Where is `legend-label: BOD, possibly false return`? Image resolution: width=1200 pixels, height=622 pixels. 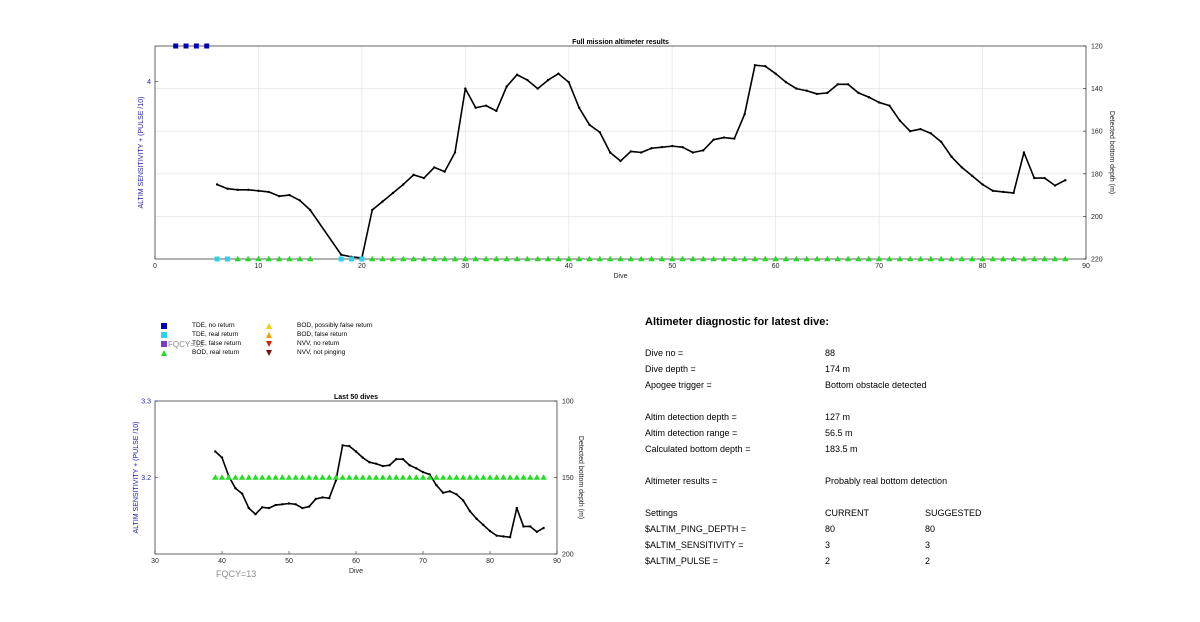 legend-label: BOD, possibly false return is located at coordinates (335, 325).